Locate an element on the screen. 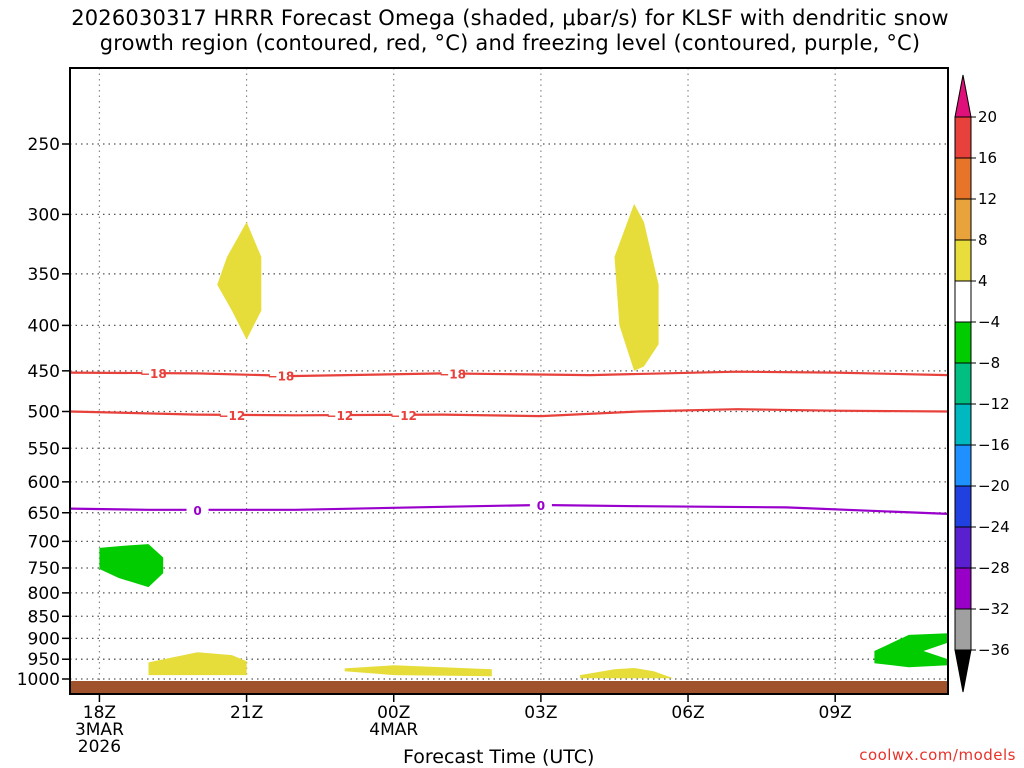  x-tick-label-06Z-0: 06Z is located at coordinates (687, 713).